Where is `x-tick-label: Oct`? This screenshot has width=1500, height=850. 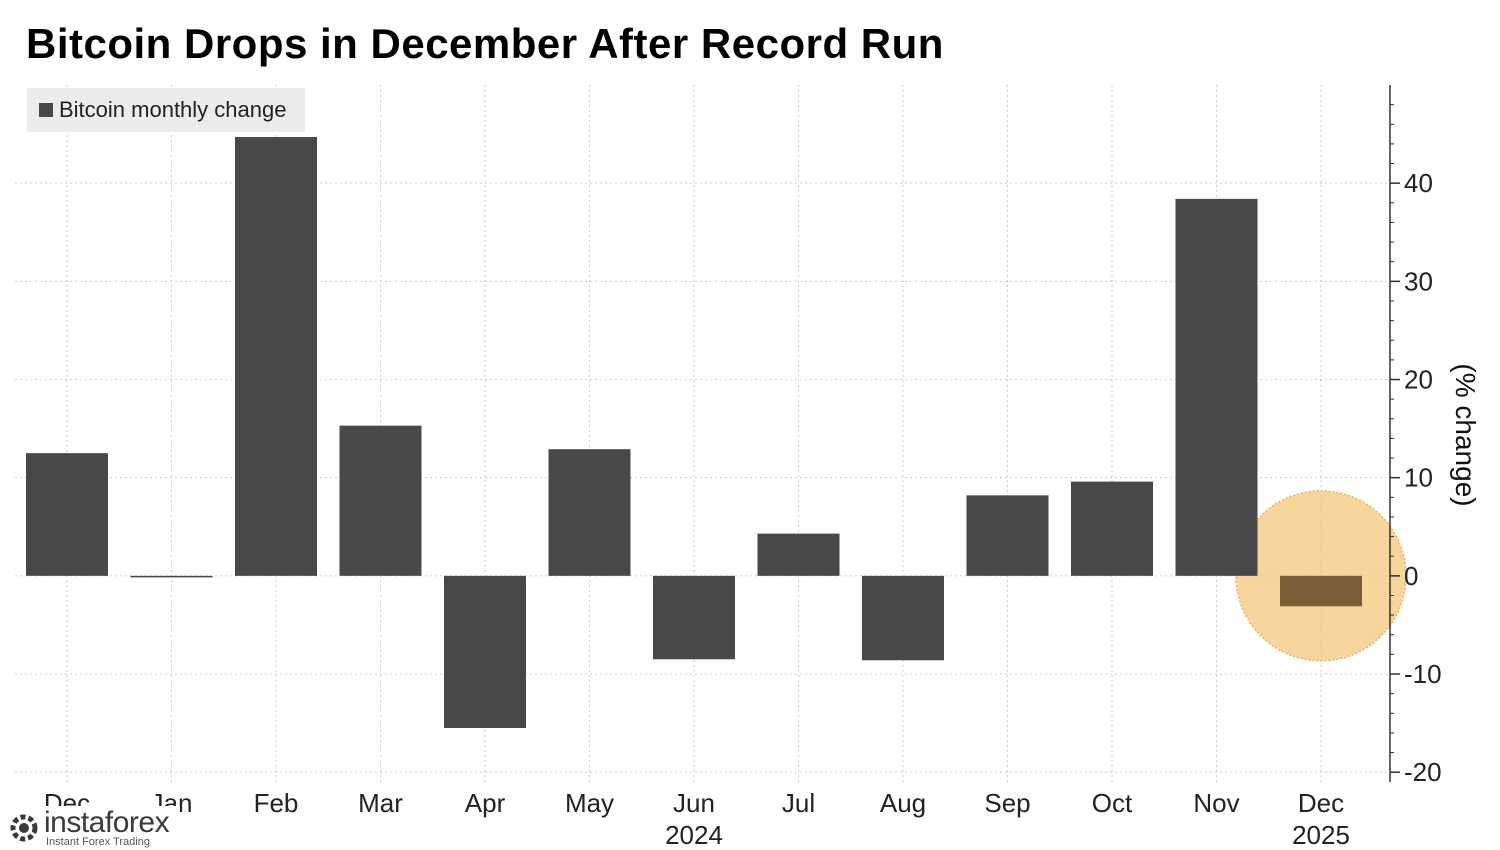
x-tick-label: Oct is located at coordinates (1112, 803).